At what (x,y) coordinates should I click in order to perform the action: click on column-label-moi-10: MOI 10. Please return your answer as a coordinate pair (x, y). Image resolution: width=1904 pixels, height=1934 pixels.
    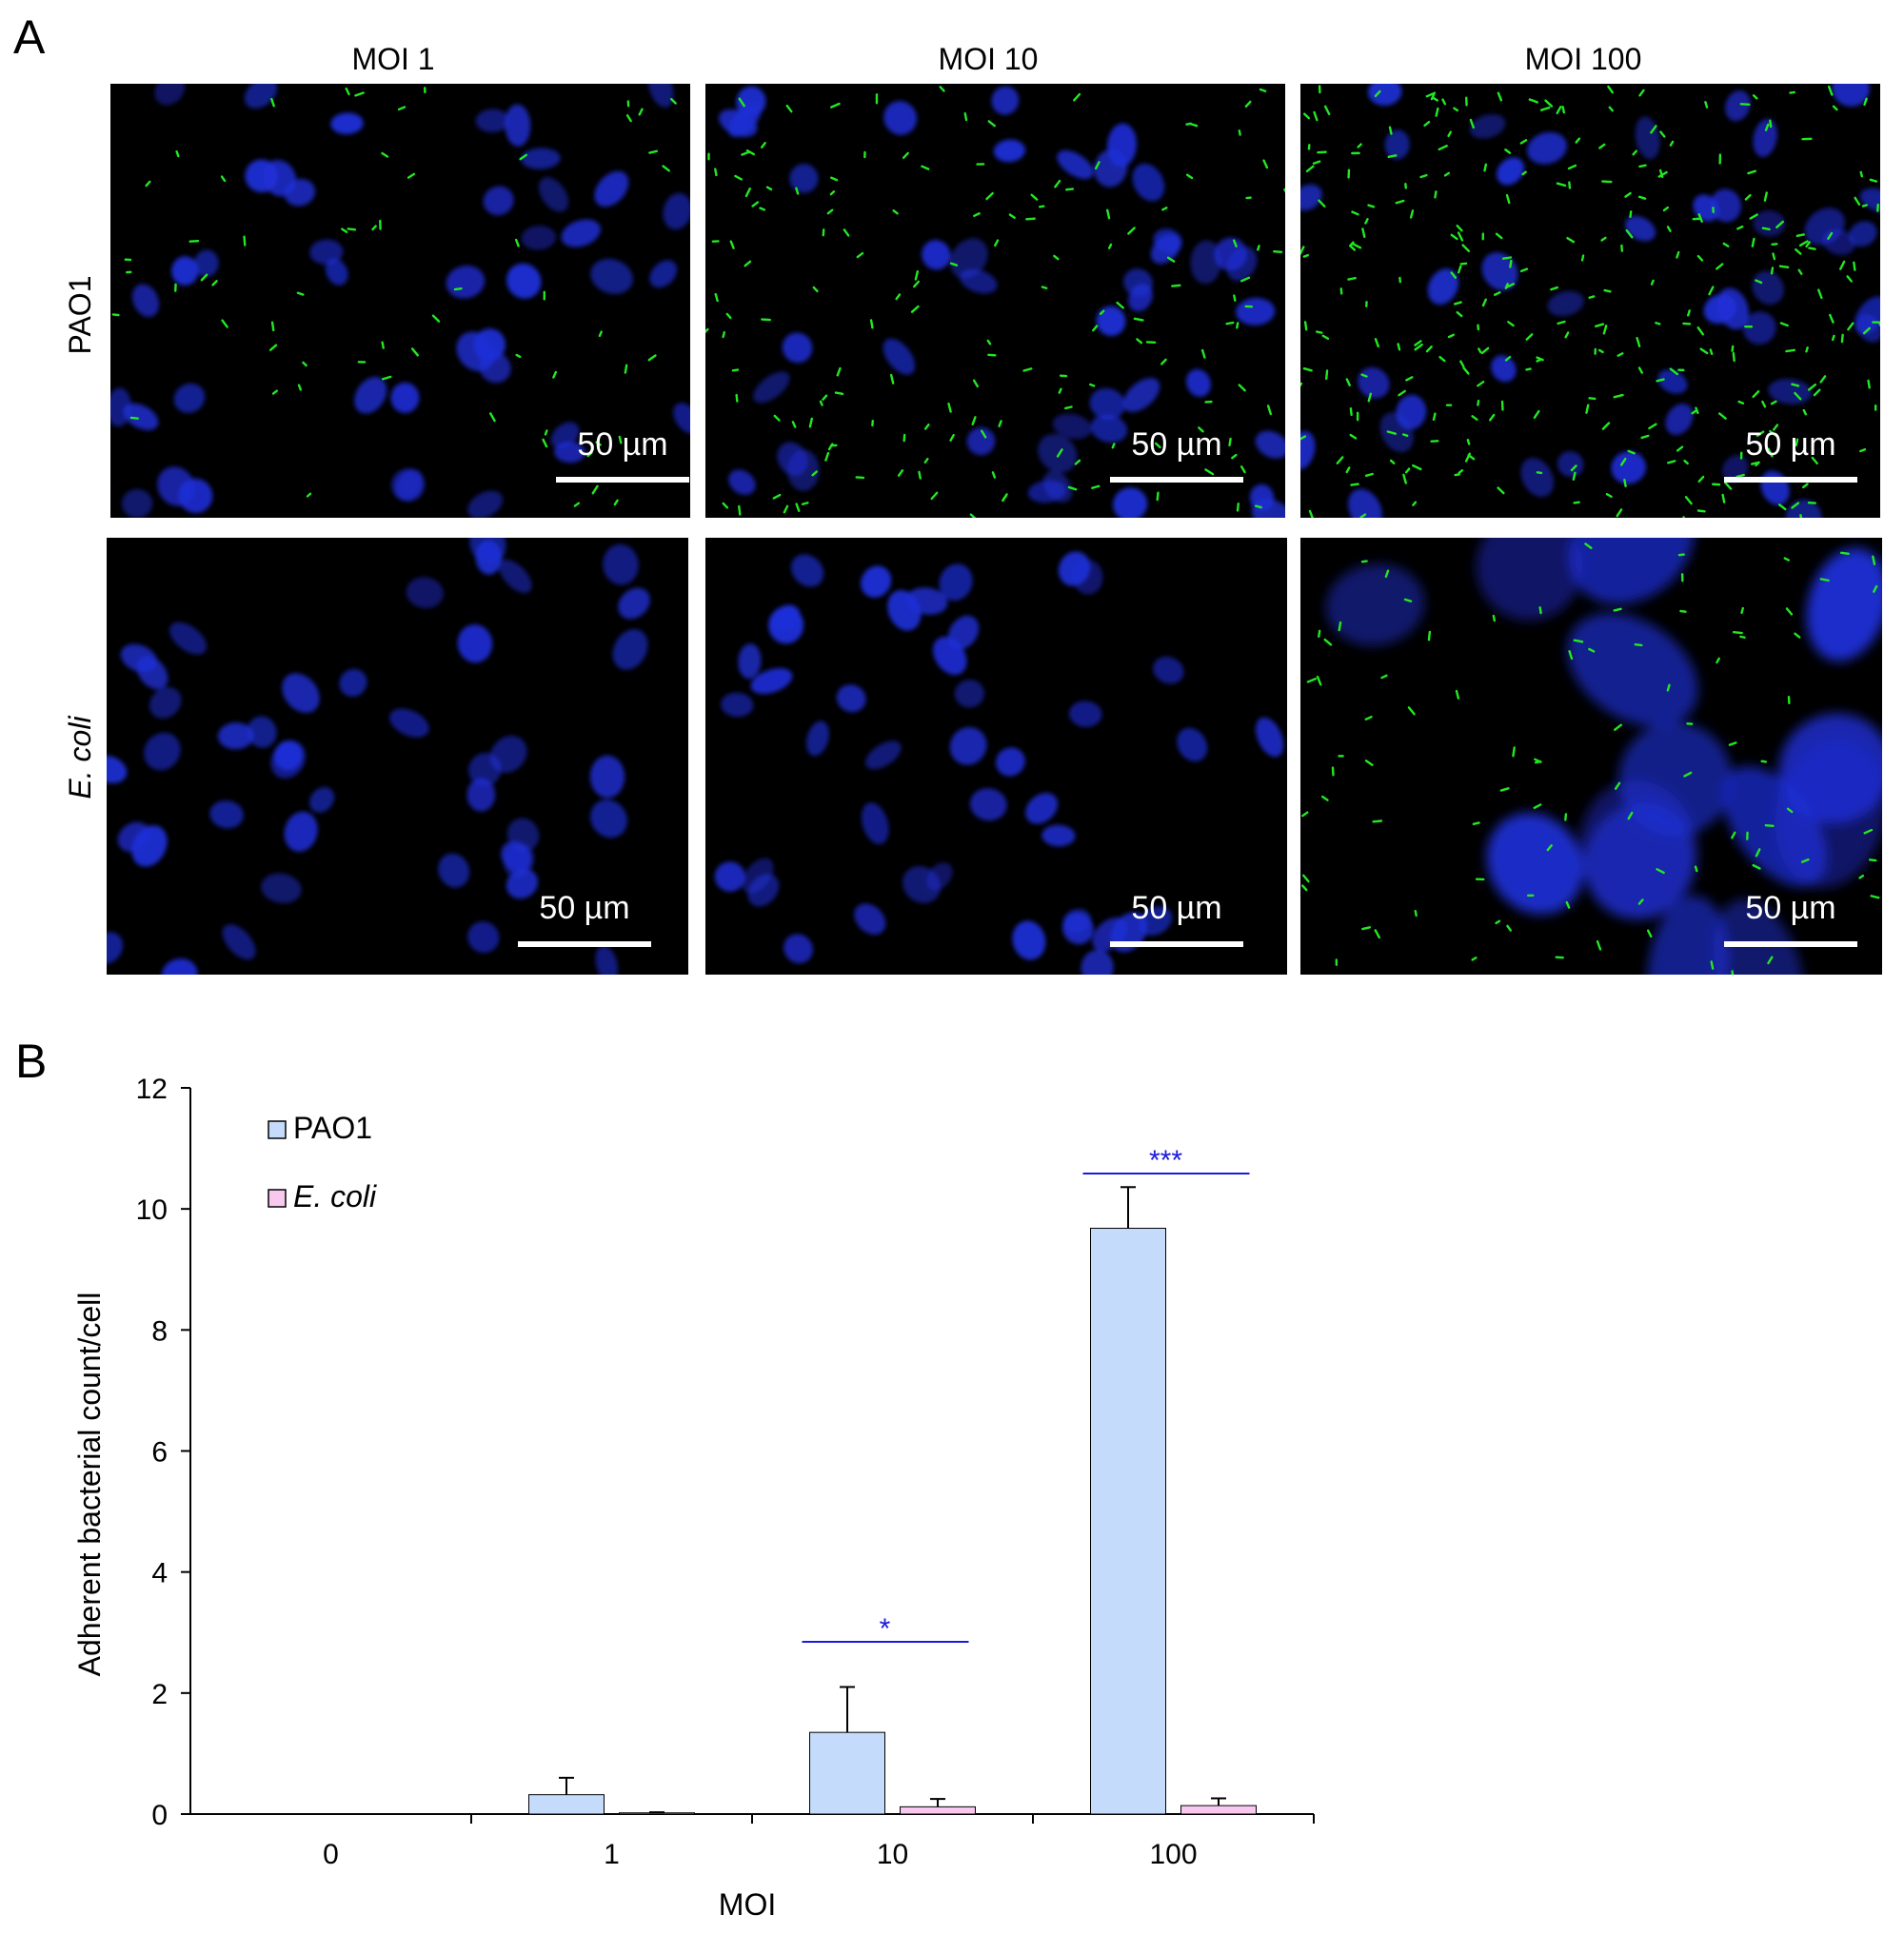
    Looking at the image, I should click on (988, 59).